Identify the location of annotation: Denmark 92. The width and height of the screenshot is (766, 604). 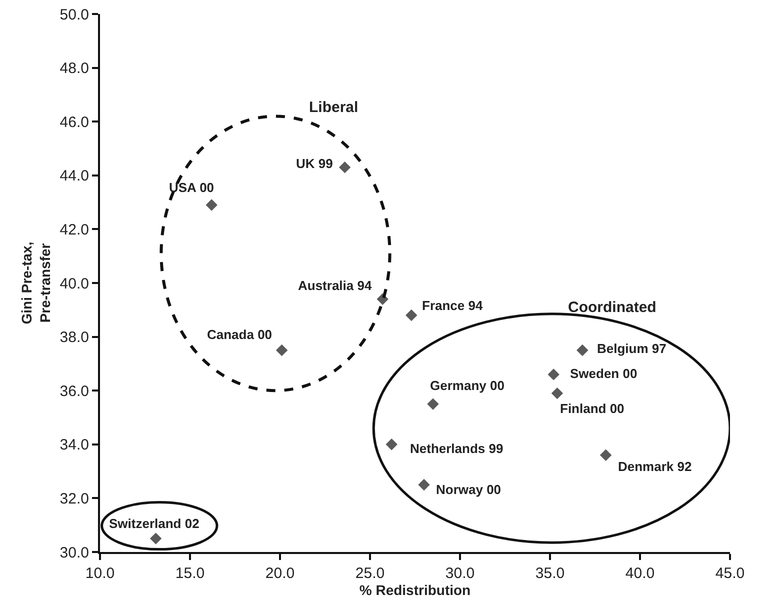
(655, 466).